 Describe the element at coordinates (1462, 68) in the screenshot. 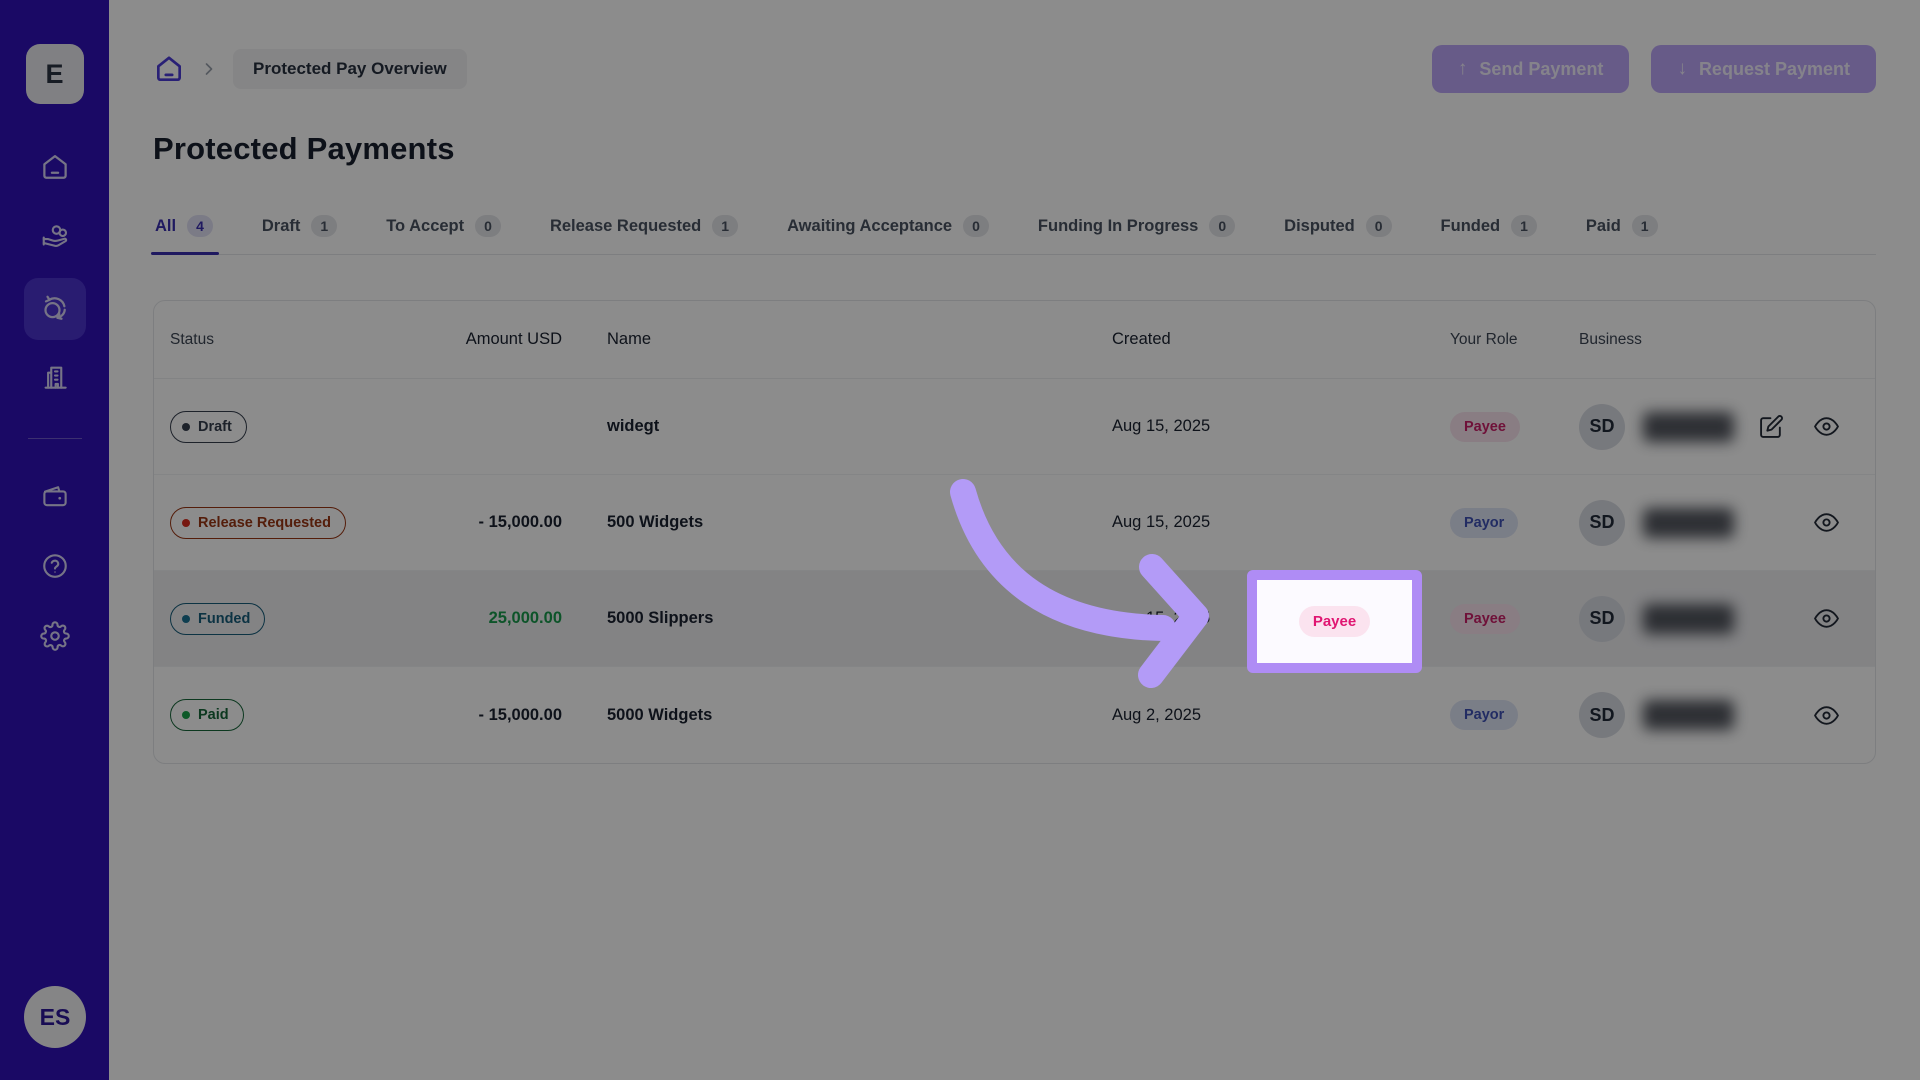

I see `arrow-up-icon: ↑` at that location.